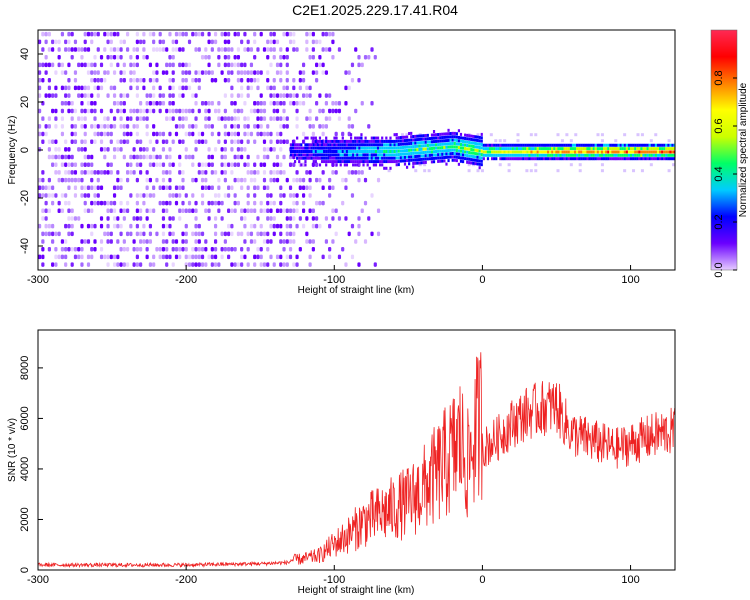 This screenshot has width=750, height=600. I want to click on y-tick-label: 0, so click(25, 150).